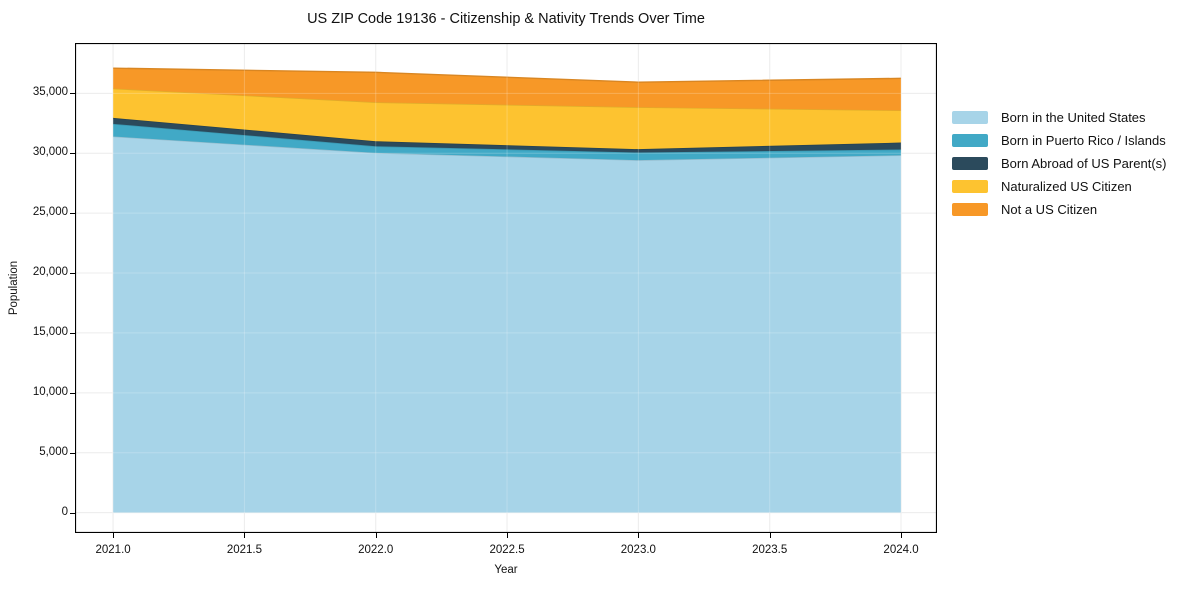  What do you see at coordinates (50, 212) in the screenshot?
I see `y-tick-label: 25,000` at bounding box center [50, 212].